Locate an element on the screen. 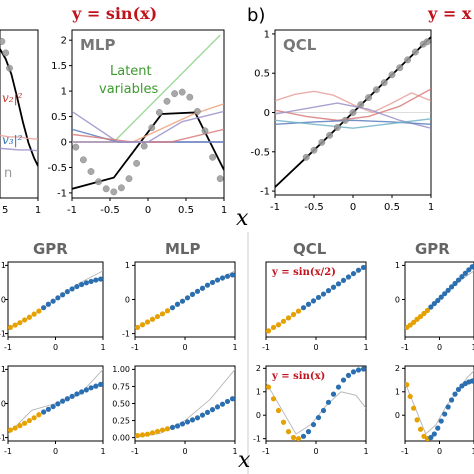 The height and width of the screenshot is (474, 474). chart-gpr-1: -1 0 1 -1 0 1 is located at coordinates (53, 306).